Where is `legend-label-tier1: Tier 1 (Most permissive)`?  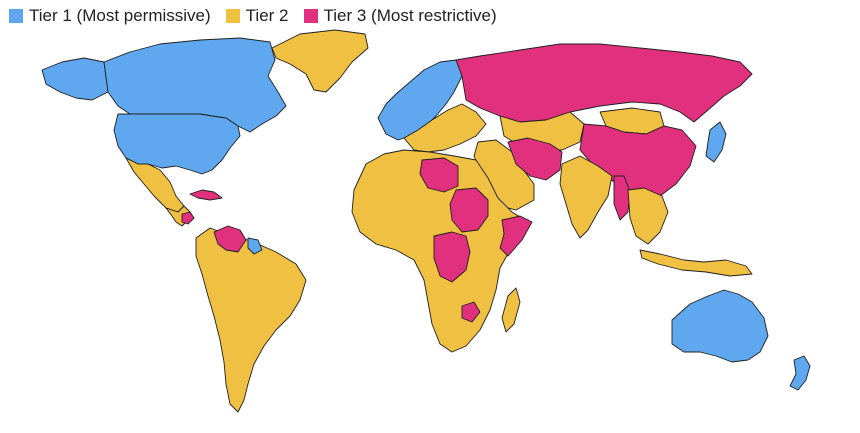 legend-label-tier1: Tier 1 (Most permissive) is located at coordinates (120, 15).